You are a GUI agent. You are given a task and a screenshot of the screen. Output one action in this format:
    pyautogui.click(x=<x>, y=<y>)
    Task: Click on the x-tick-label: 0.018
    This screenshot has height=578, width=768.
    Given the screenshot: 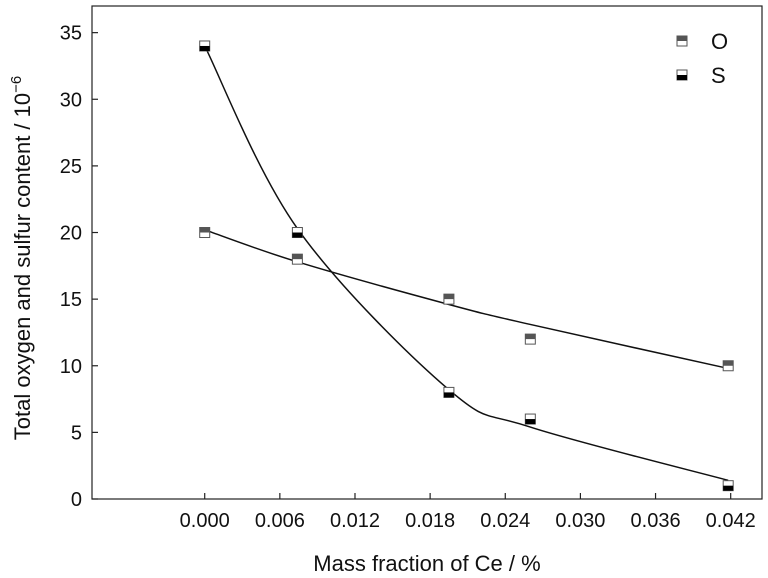 What is the action you would take?
    pyautogui.click(x=430, y=521)
    